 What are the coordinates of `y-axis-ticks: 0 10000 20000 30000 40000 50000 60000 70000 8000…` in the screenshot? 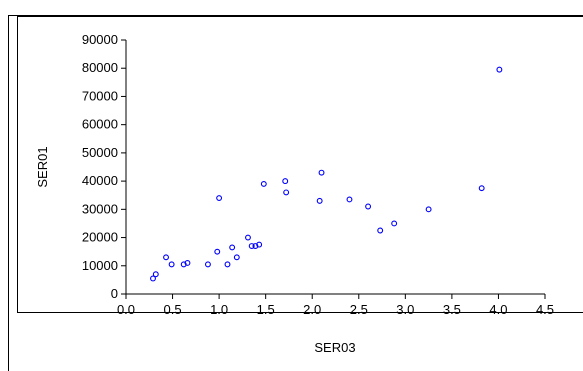 It's located at (104, 166).